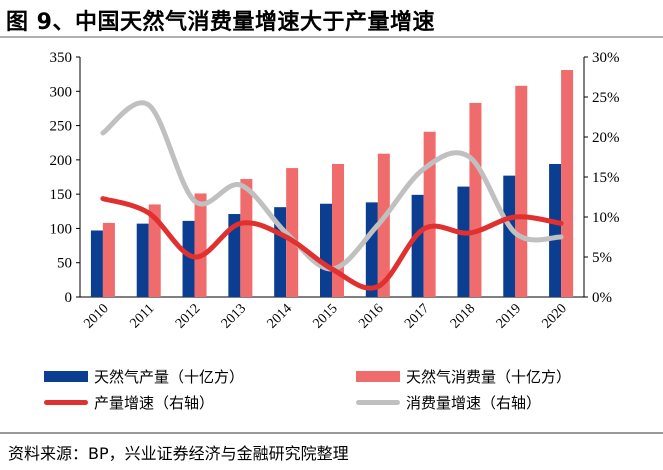  I want to click on x-tick-label: 2017, so click(417, 316).